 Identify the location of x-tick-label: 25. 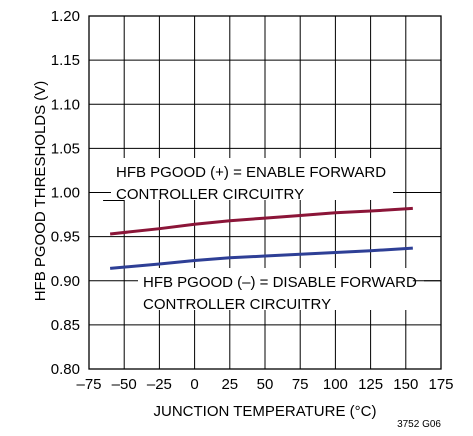
(229, 384).